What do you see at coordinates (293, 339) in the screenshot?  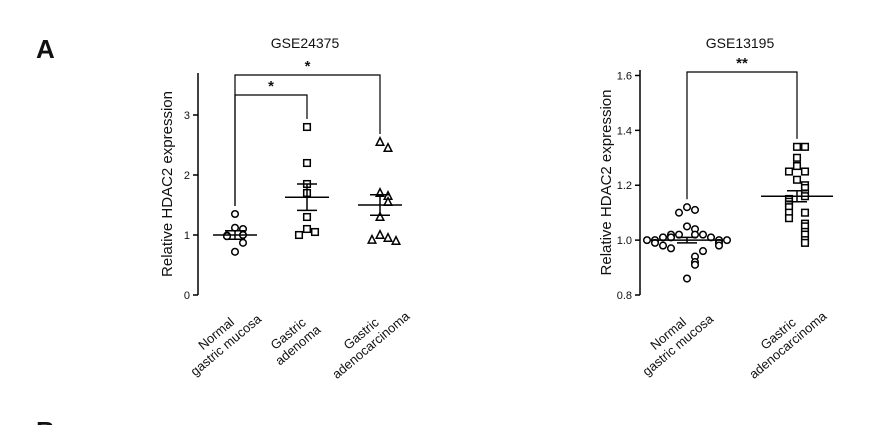 I see `x-tick-label: Gastricadenoma` at bounding box center [293, 339].